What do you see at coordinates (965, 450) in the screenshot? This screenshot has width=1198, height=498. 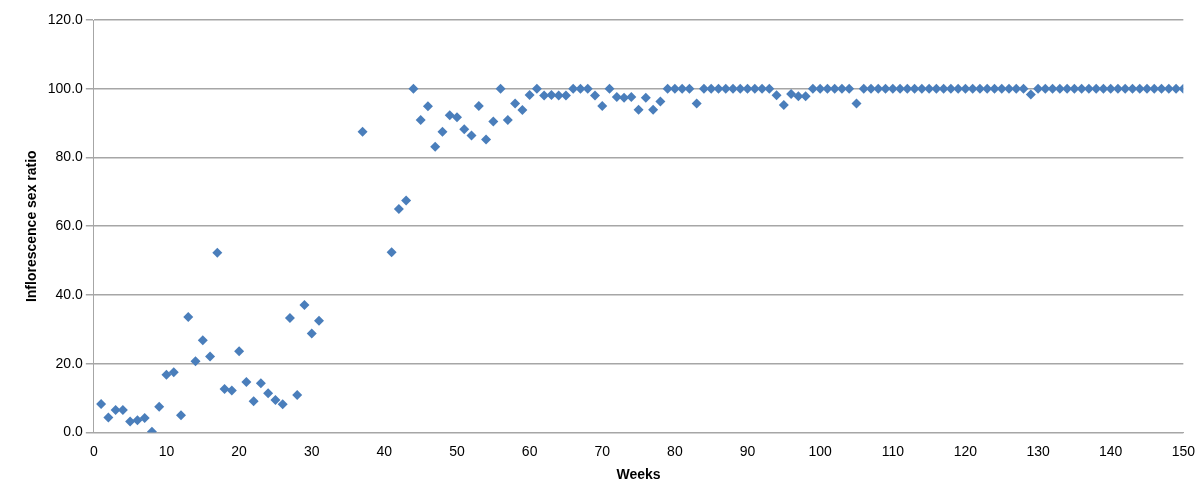 I see `x-tick-label: 120` at bounding box center [965, 450].